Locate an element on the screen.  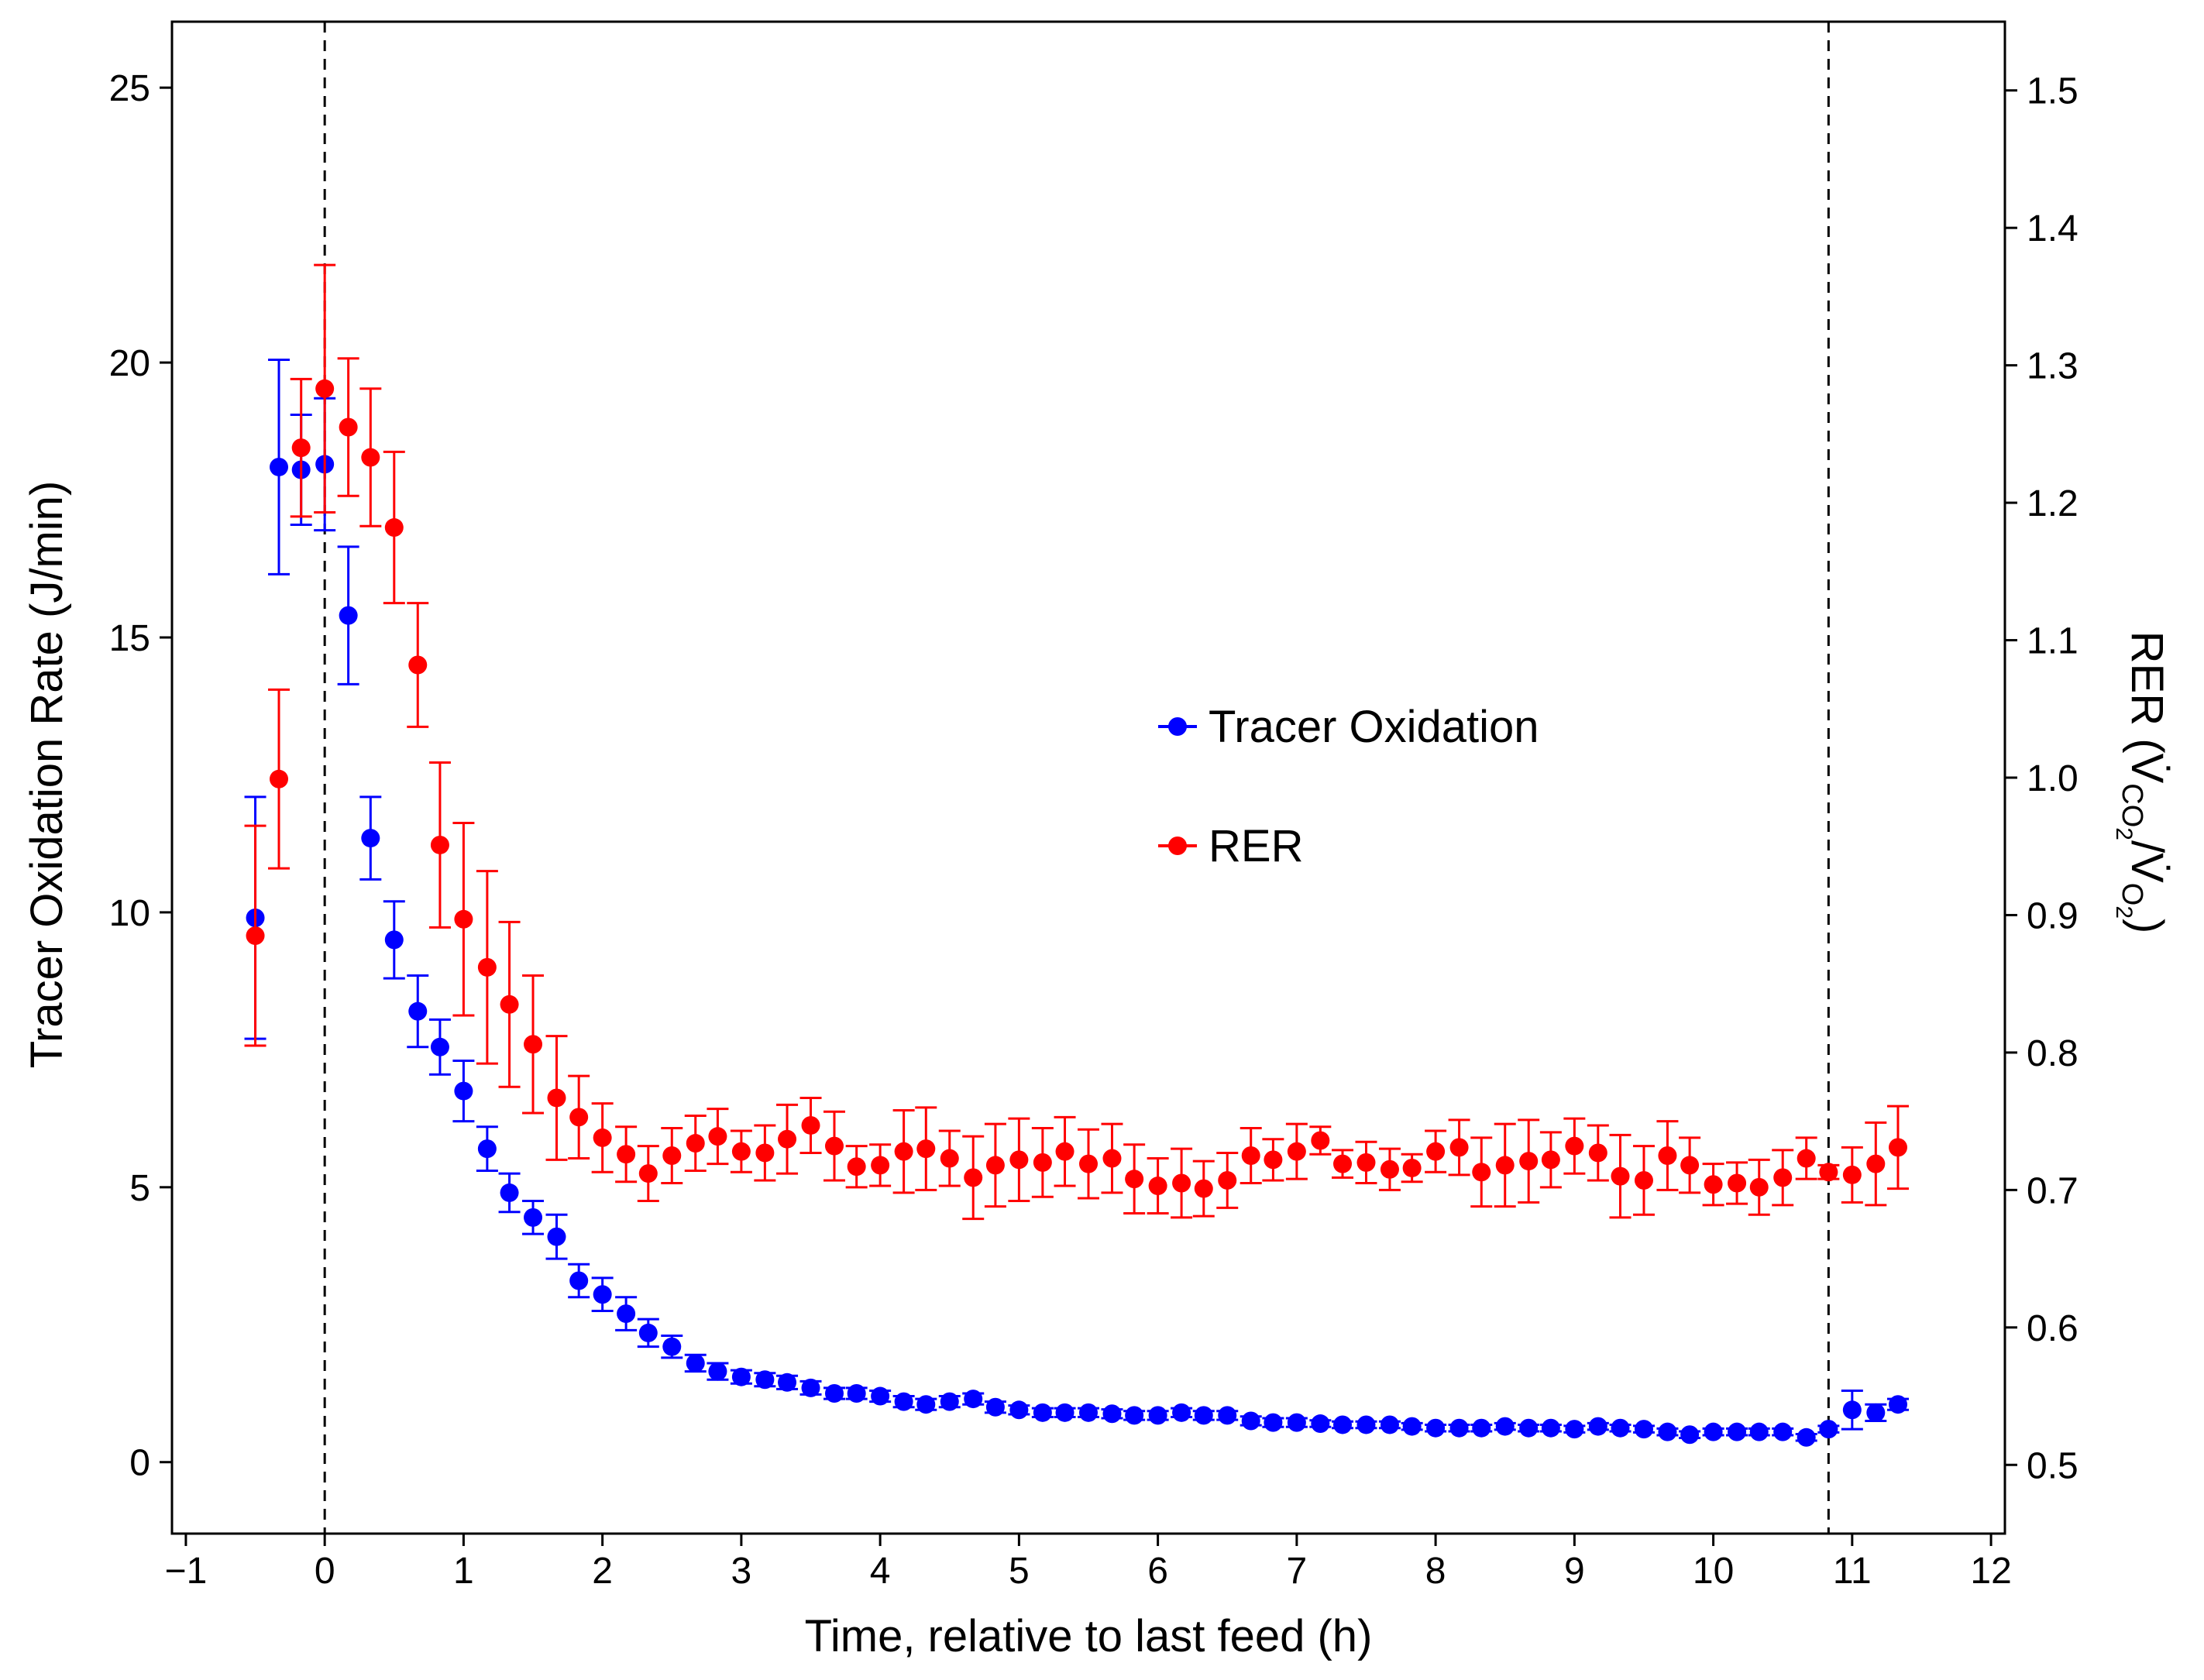
y-right-tick-label: 1.2 is located at coordinates (2052, 503).